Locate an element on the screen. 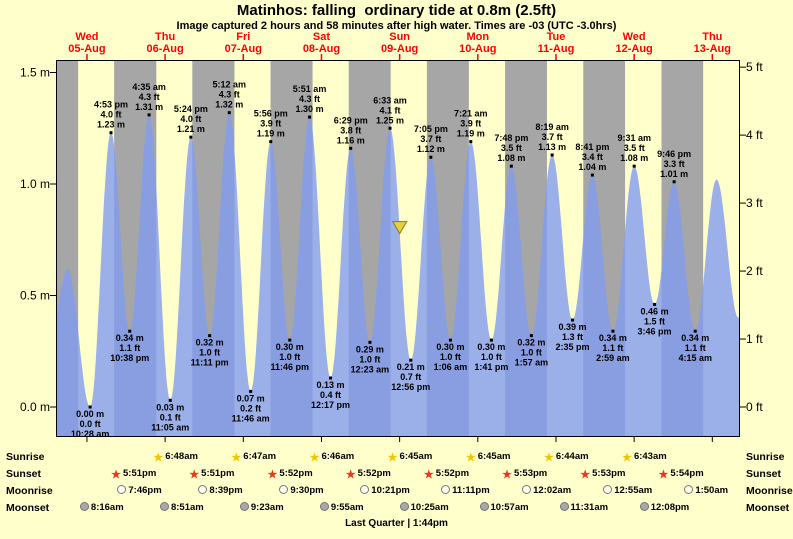 This screenshot has height=539, width=793. astro-time: 6:44am is located at coordinates (572, 456).